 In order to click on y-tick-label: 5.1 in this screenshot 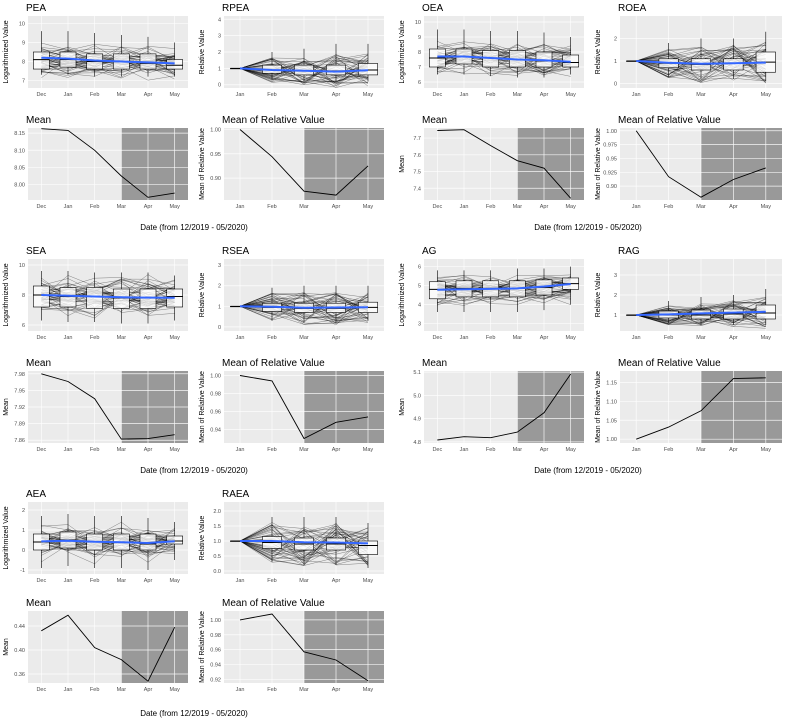, I will do `click(417, 373)`.